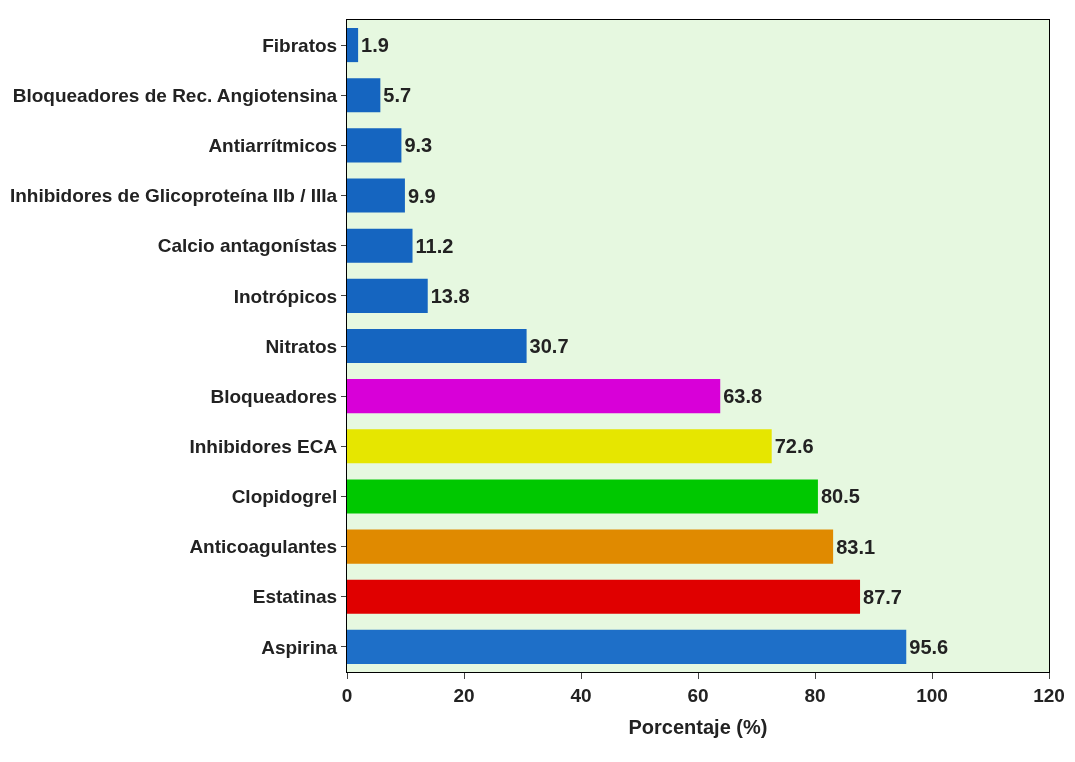 This screenshot has width=1075, height=762. Describe the element at coordinates (375, 45) in the screenshot. I see `data-label: 1.9` at that location.